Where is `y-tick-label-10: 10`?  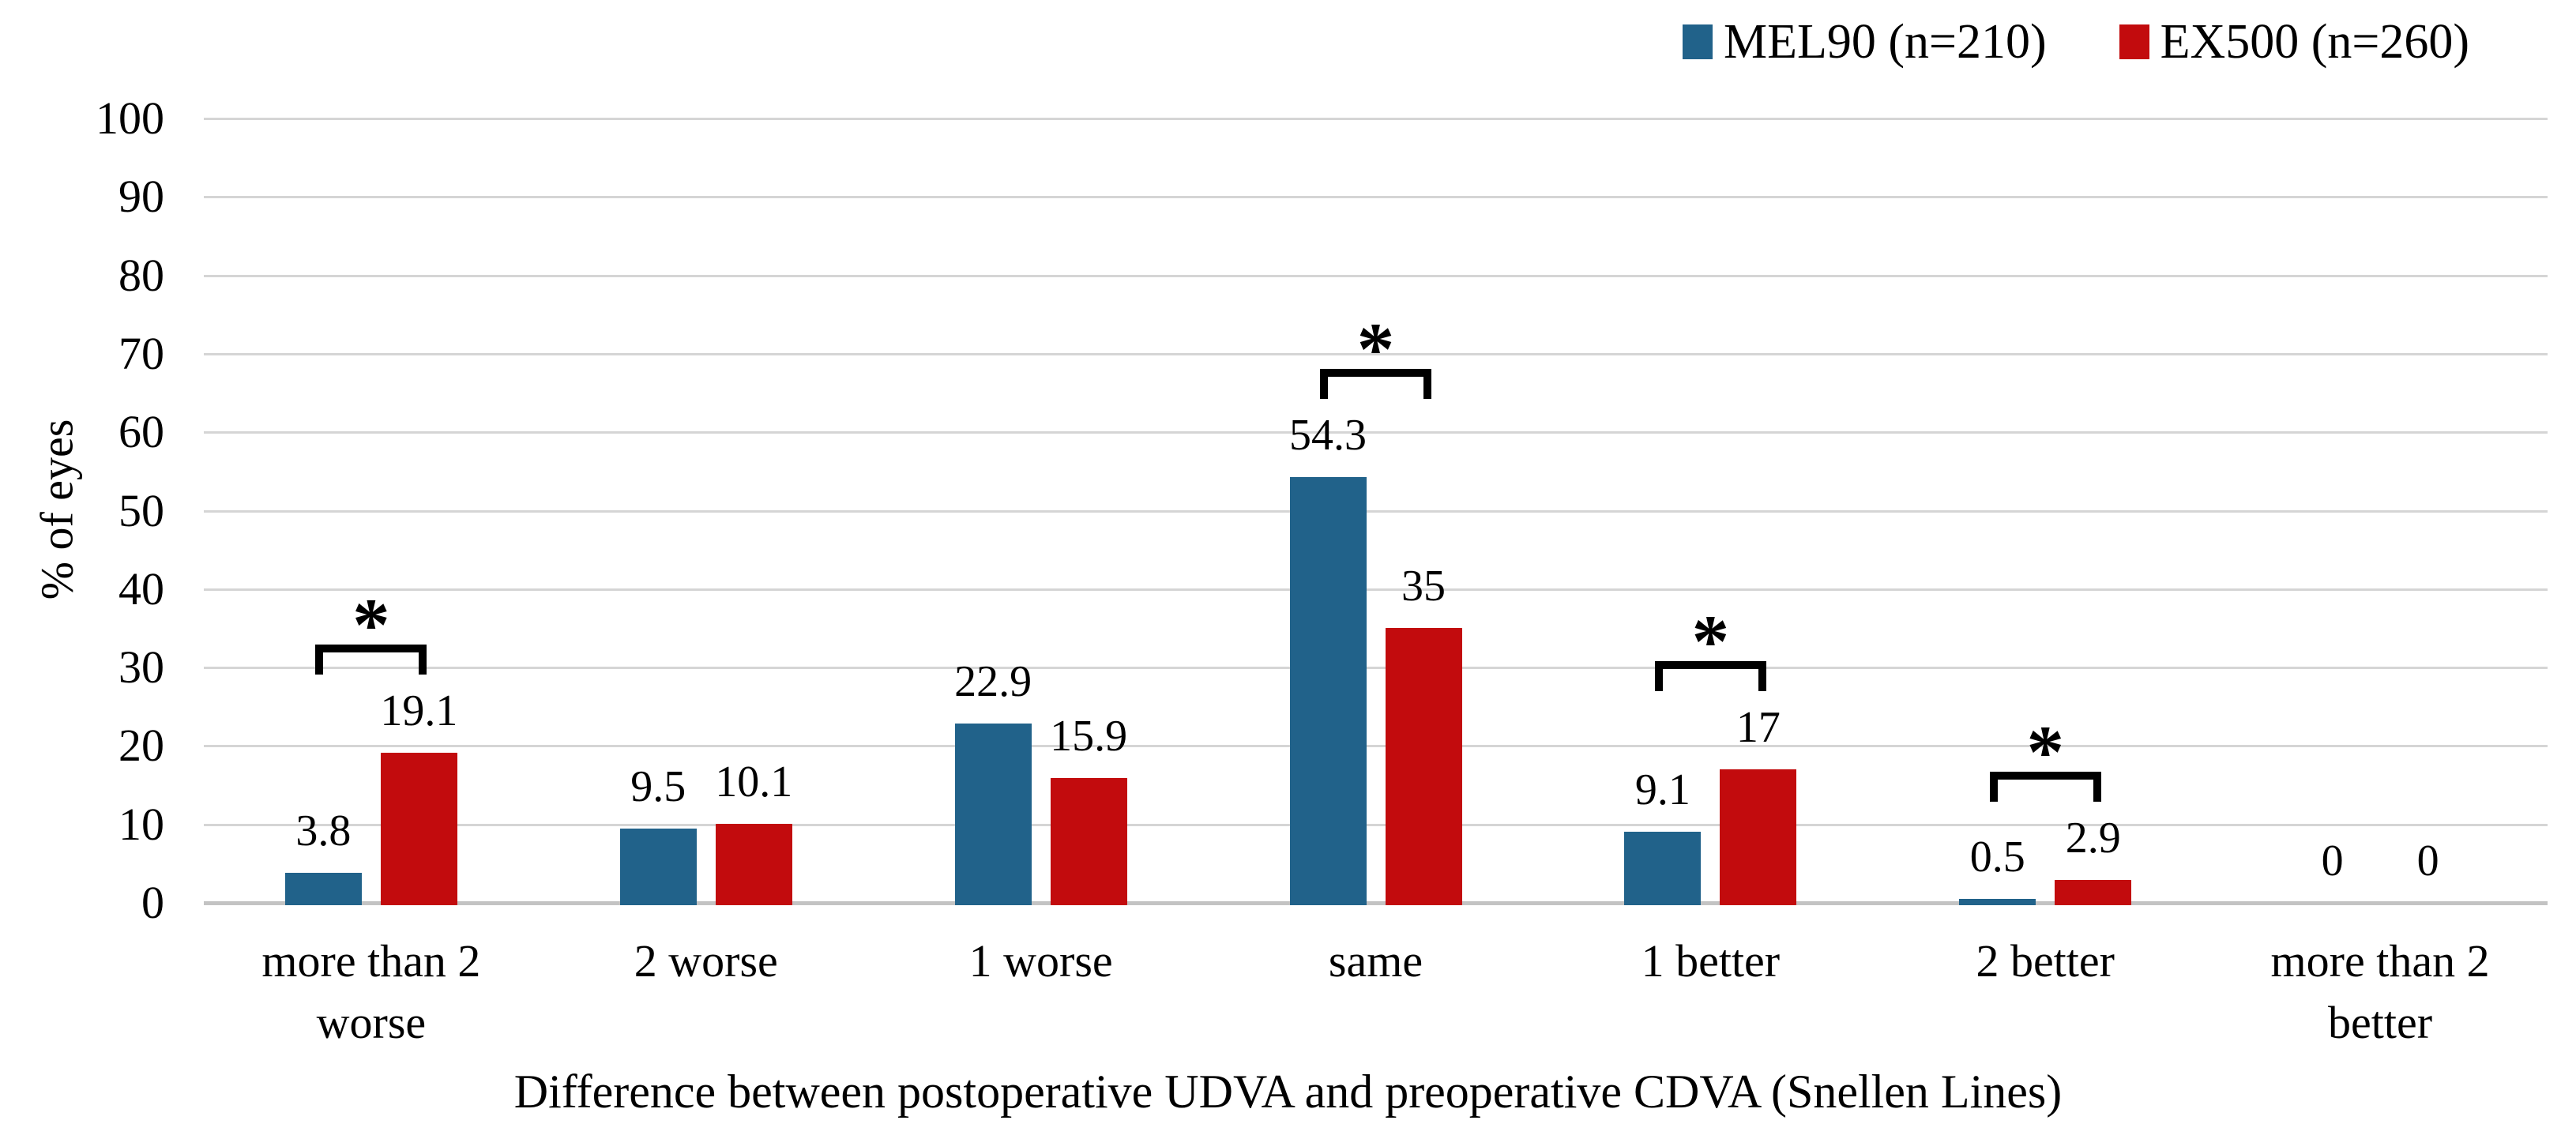
y-tick-label-10: 10 is located at coordinates (141, 824).